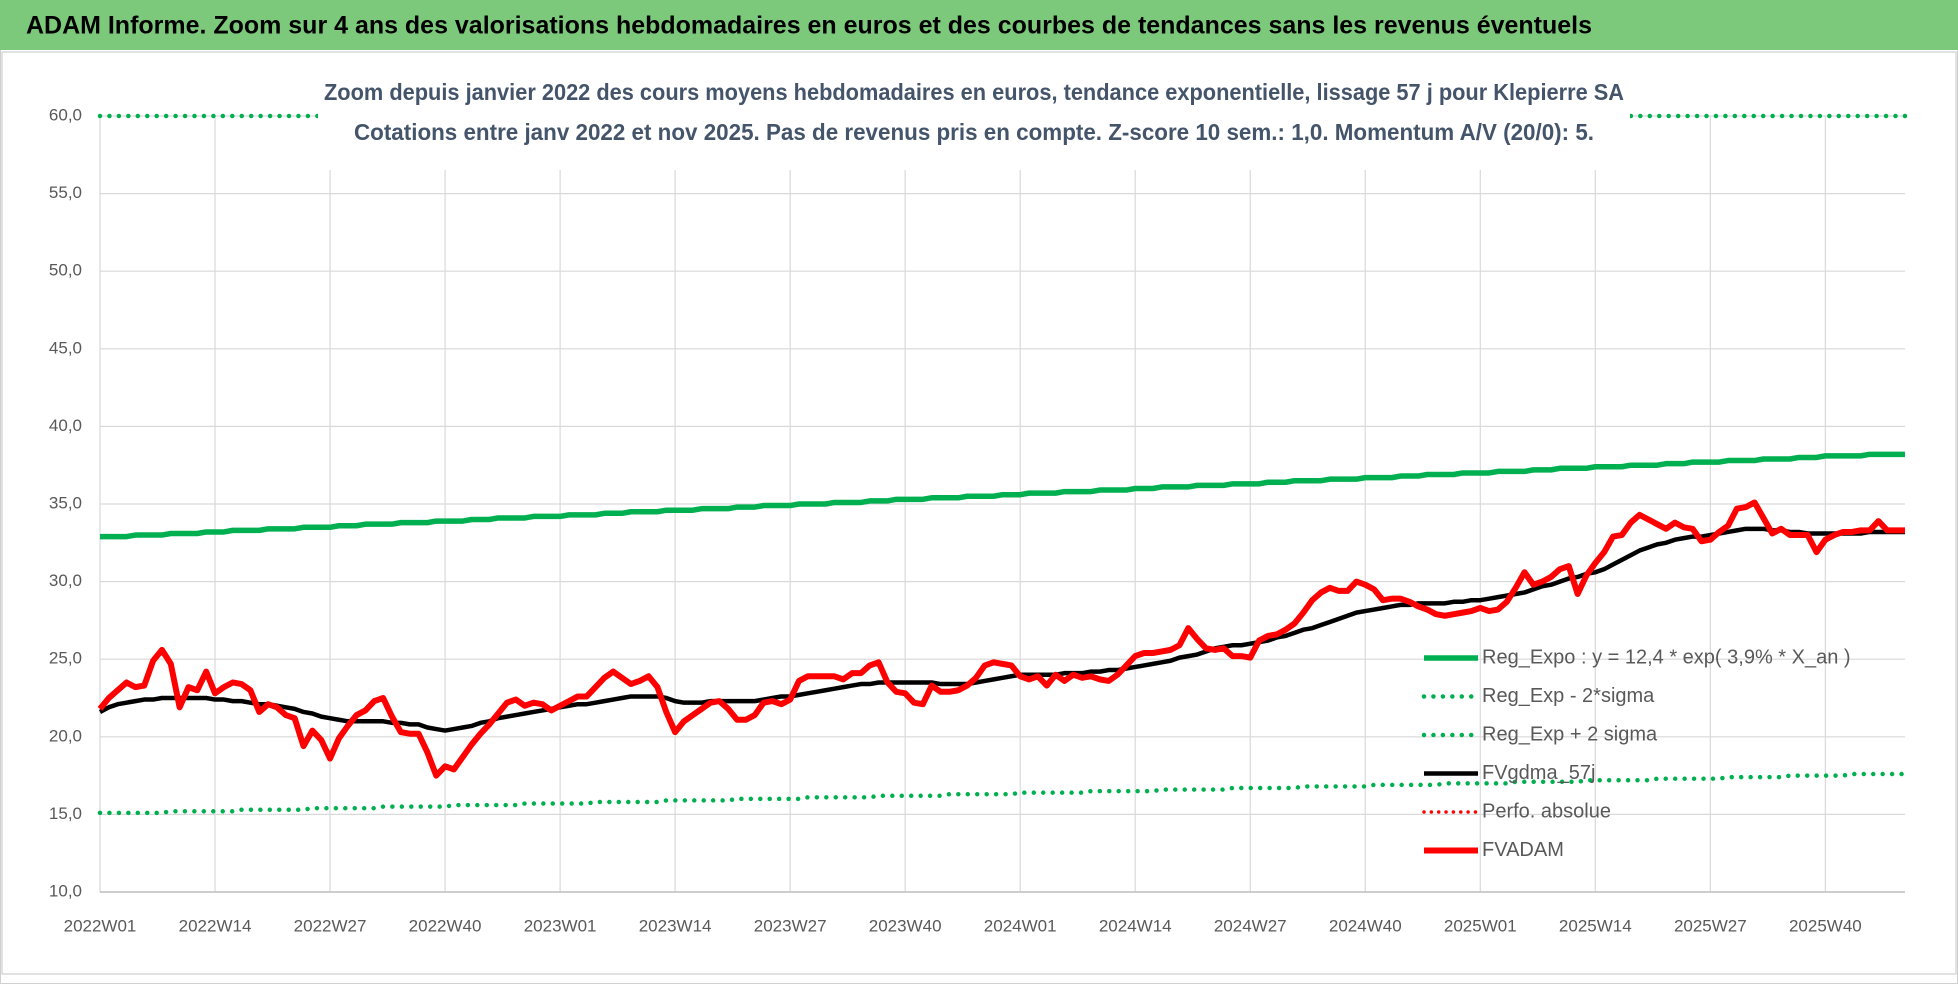  What do you see at coordinates (445, 925) in the screenshot?
I see `x-tick-label: 2022W40` at bounding box center [445, 925].